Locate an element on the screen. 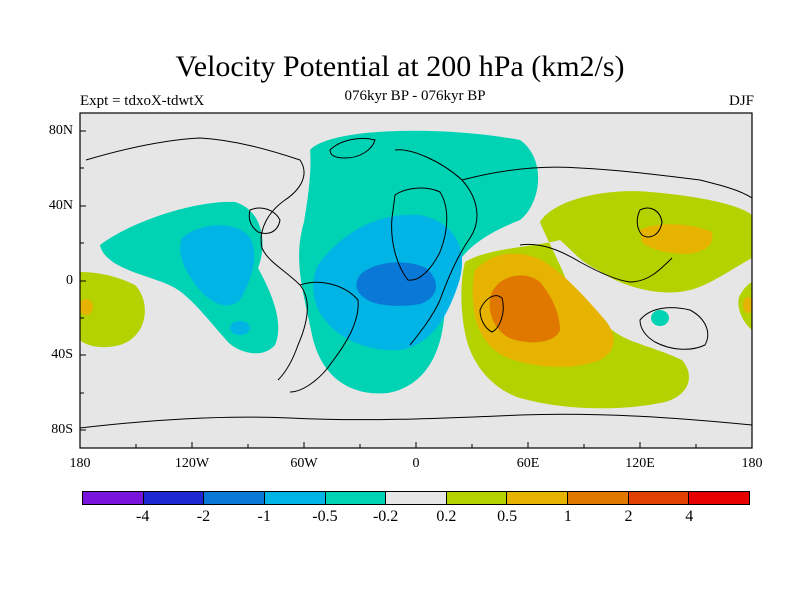 The image size is (800, 600). colorbar-label: 1 is located at coordinates (567, 516).